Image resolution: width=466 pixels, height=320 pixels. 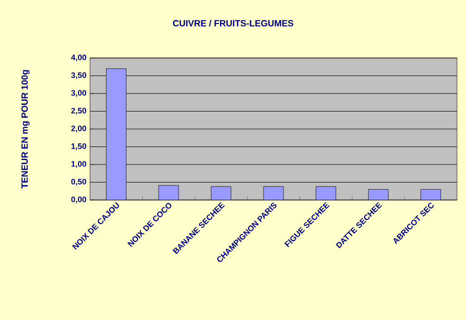 I want to click on chart-title: CUIVRE / FRUITS-LEGUMES, so click(x=233, y=23).